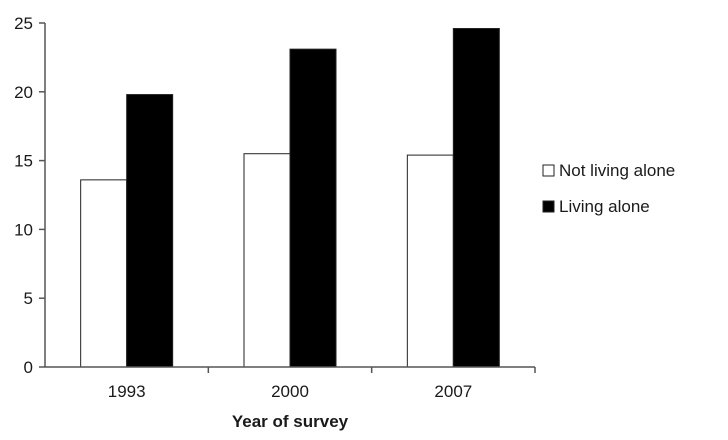 Image resolution: width=728 pixels, height=440 pixels. Describe the element at coordinates (290, 421) in the screenshot. I see `x-axis-title: Year of survey` at that location.